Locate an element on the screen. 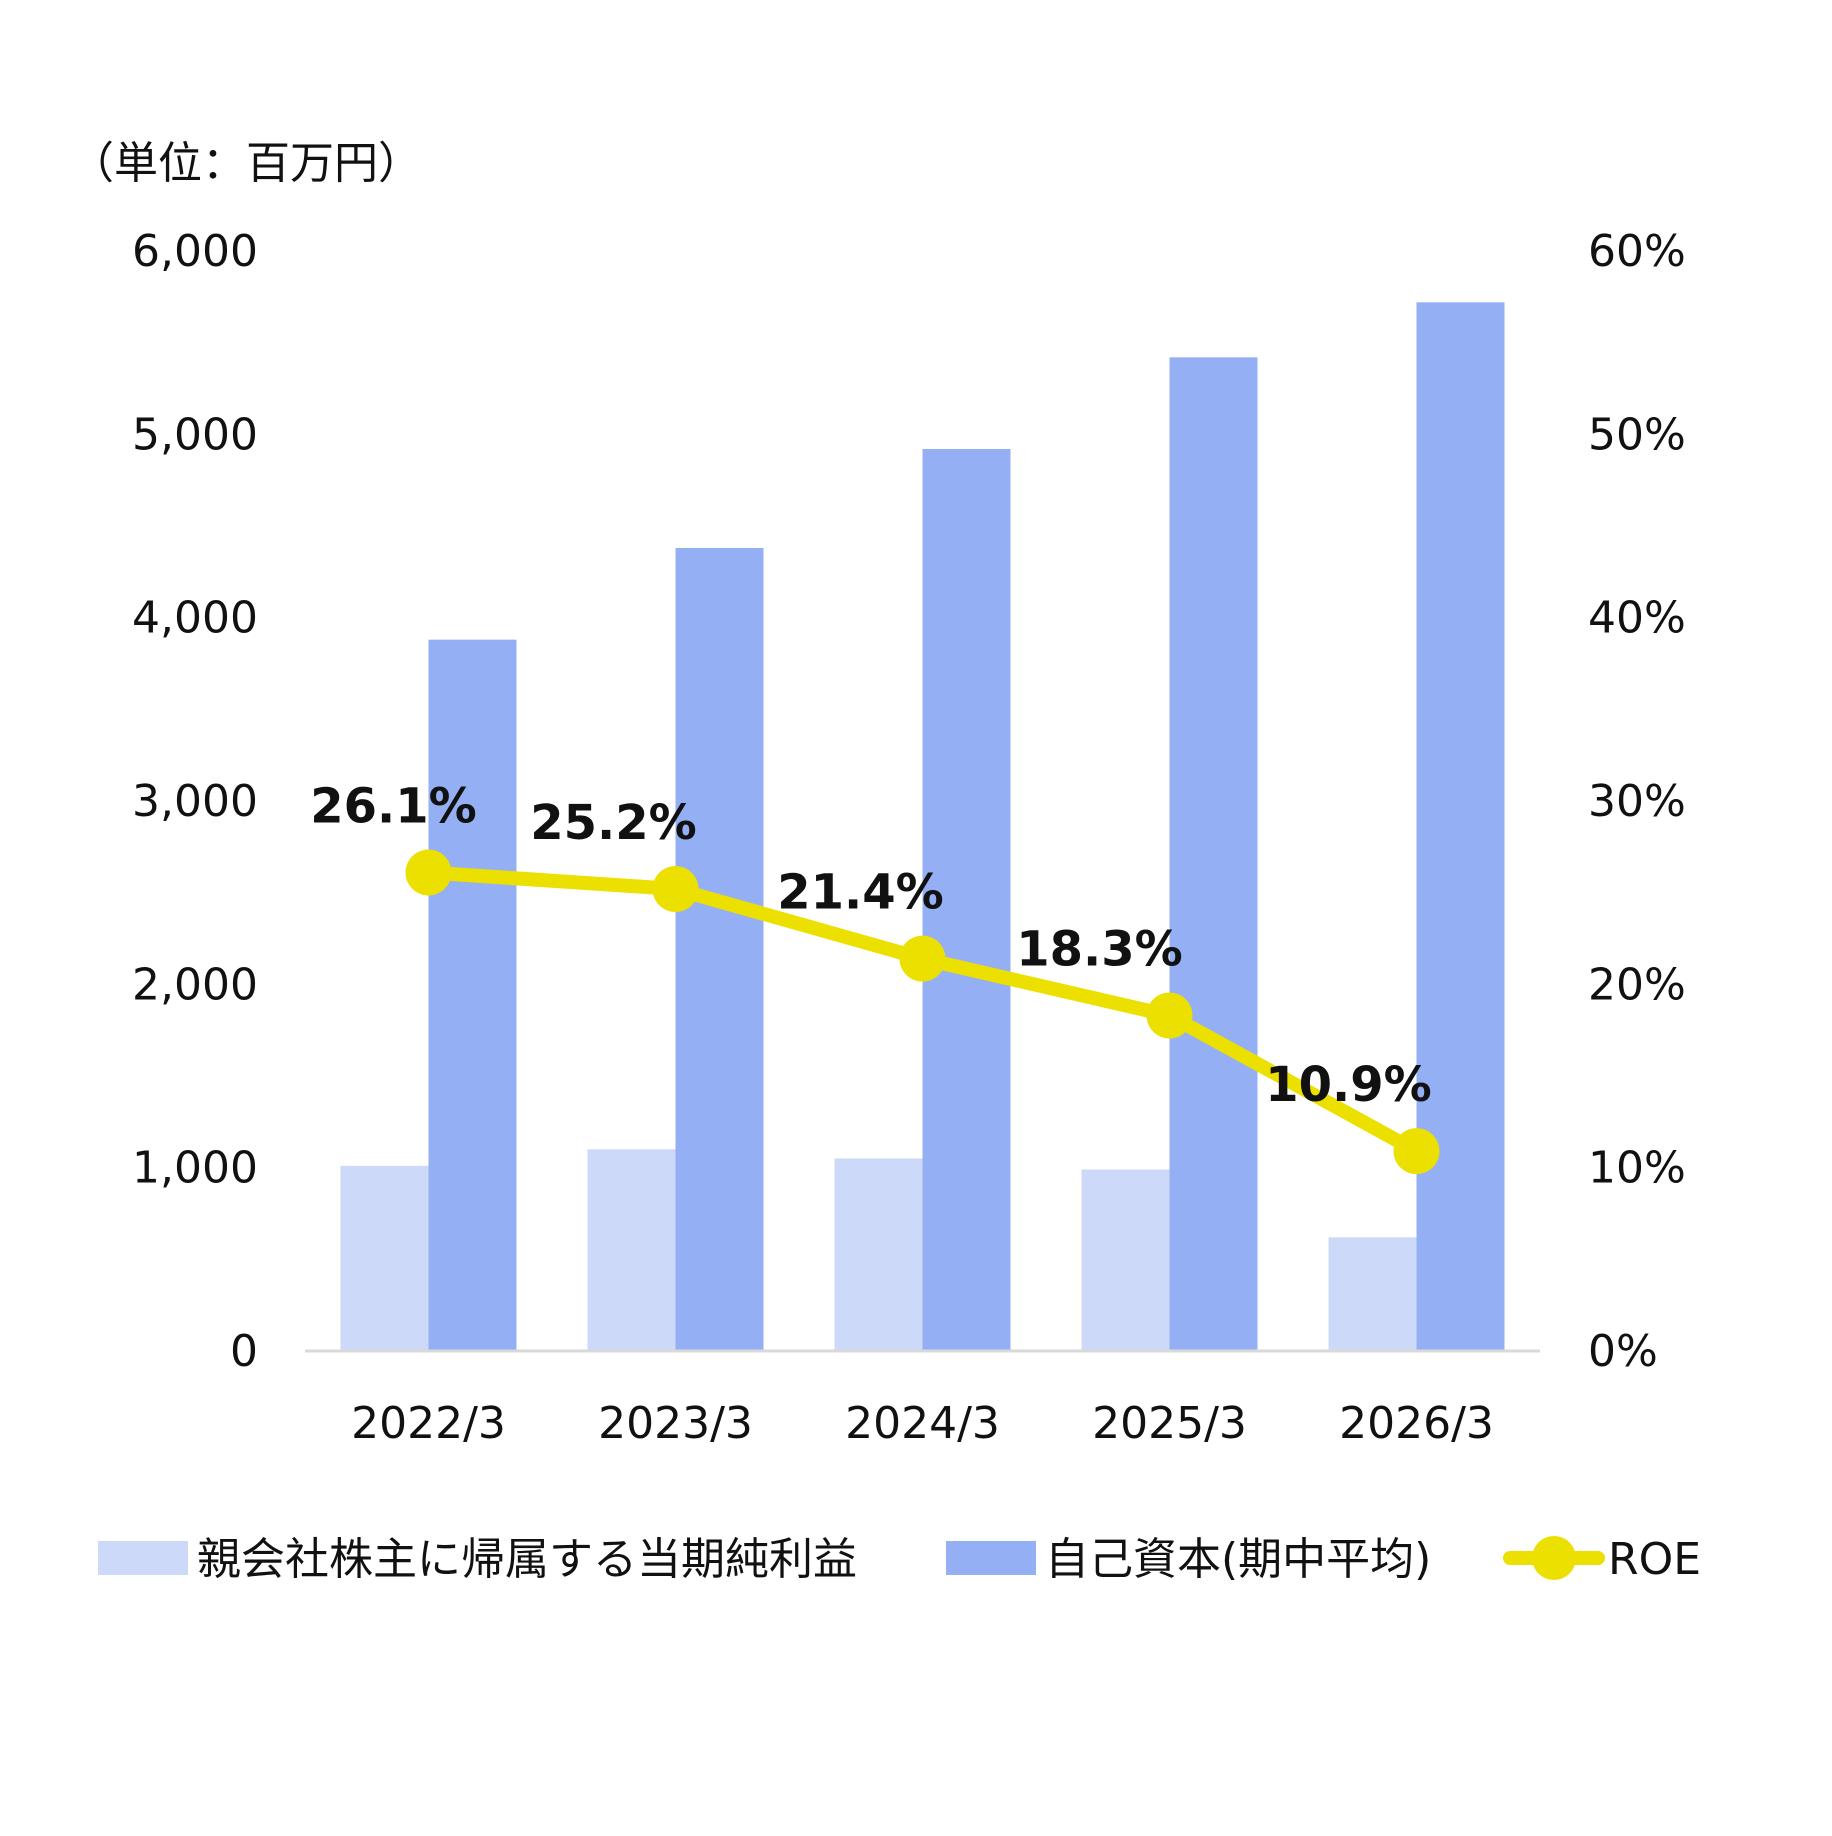 This screenshot has width=1832, height=1836. right-axis-ticks: 0% 10% 20% 30% 40% 50% 60% is located at coordinates (1637, 801).